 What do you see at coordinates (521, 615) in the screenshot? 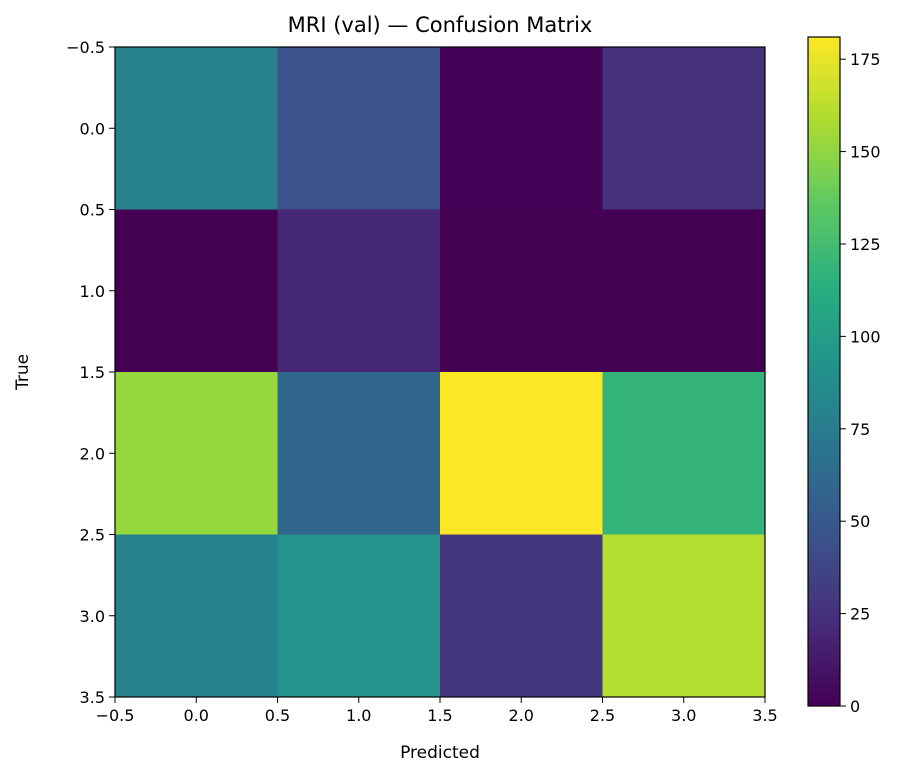
I see `heatmap-cell-r3-c2` at bounding box center [521, 615].